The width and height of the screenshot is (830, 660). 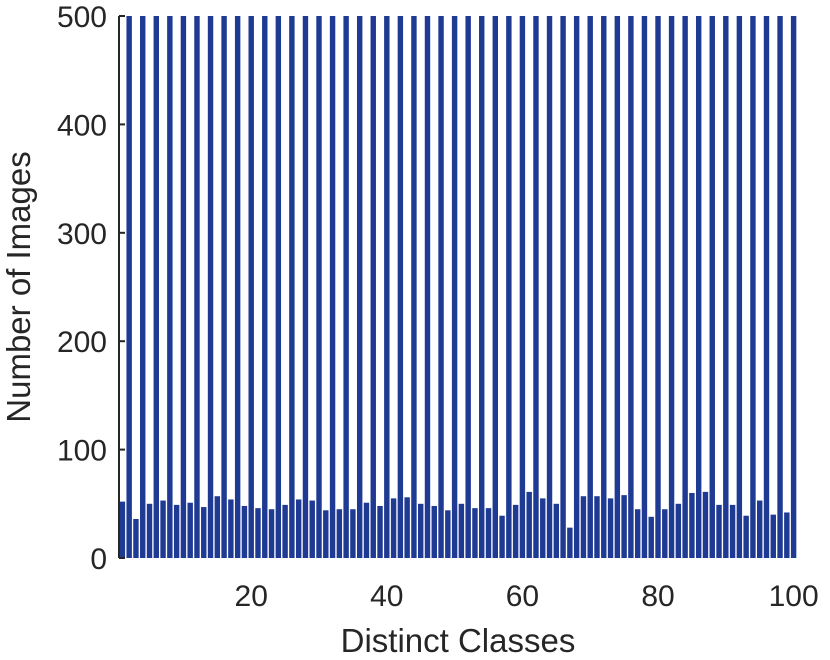 What do you see at coordinates (91, 288) in the screenshot?
I see `y-axis-ticks: 0 100 200 300 400 500` at bounding box center [91, 288].